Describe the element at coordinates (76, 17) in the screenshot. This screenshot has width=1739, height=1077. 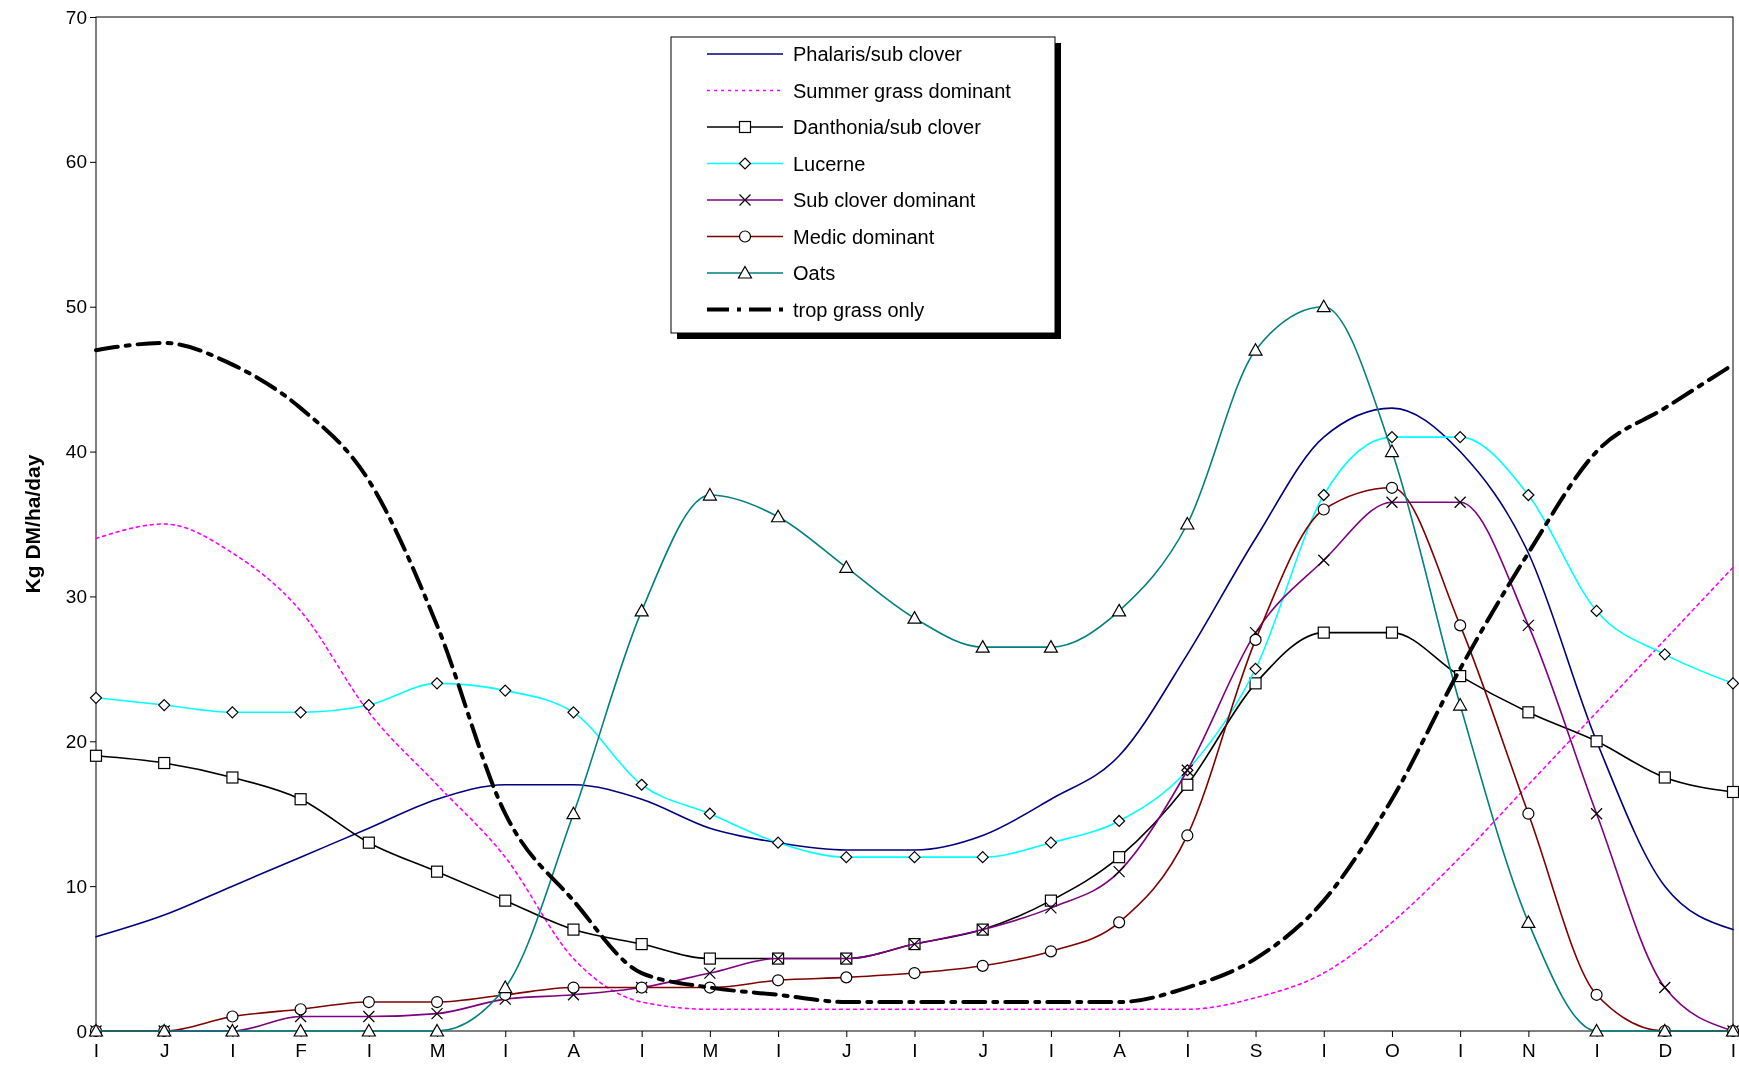
I see `y-tick-label: 70` at that location.